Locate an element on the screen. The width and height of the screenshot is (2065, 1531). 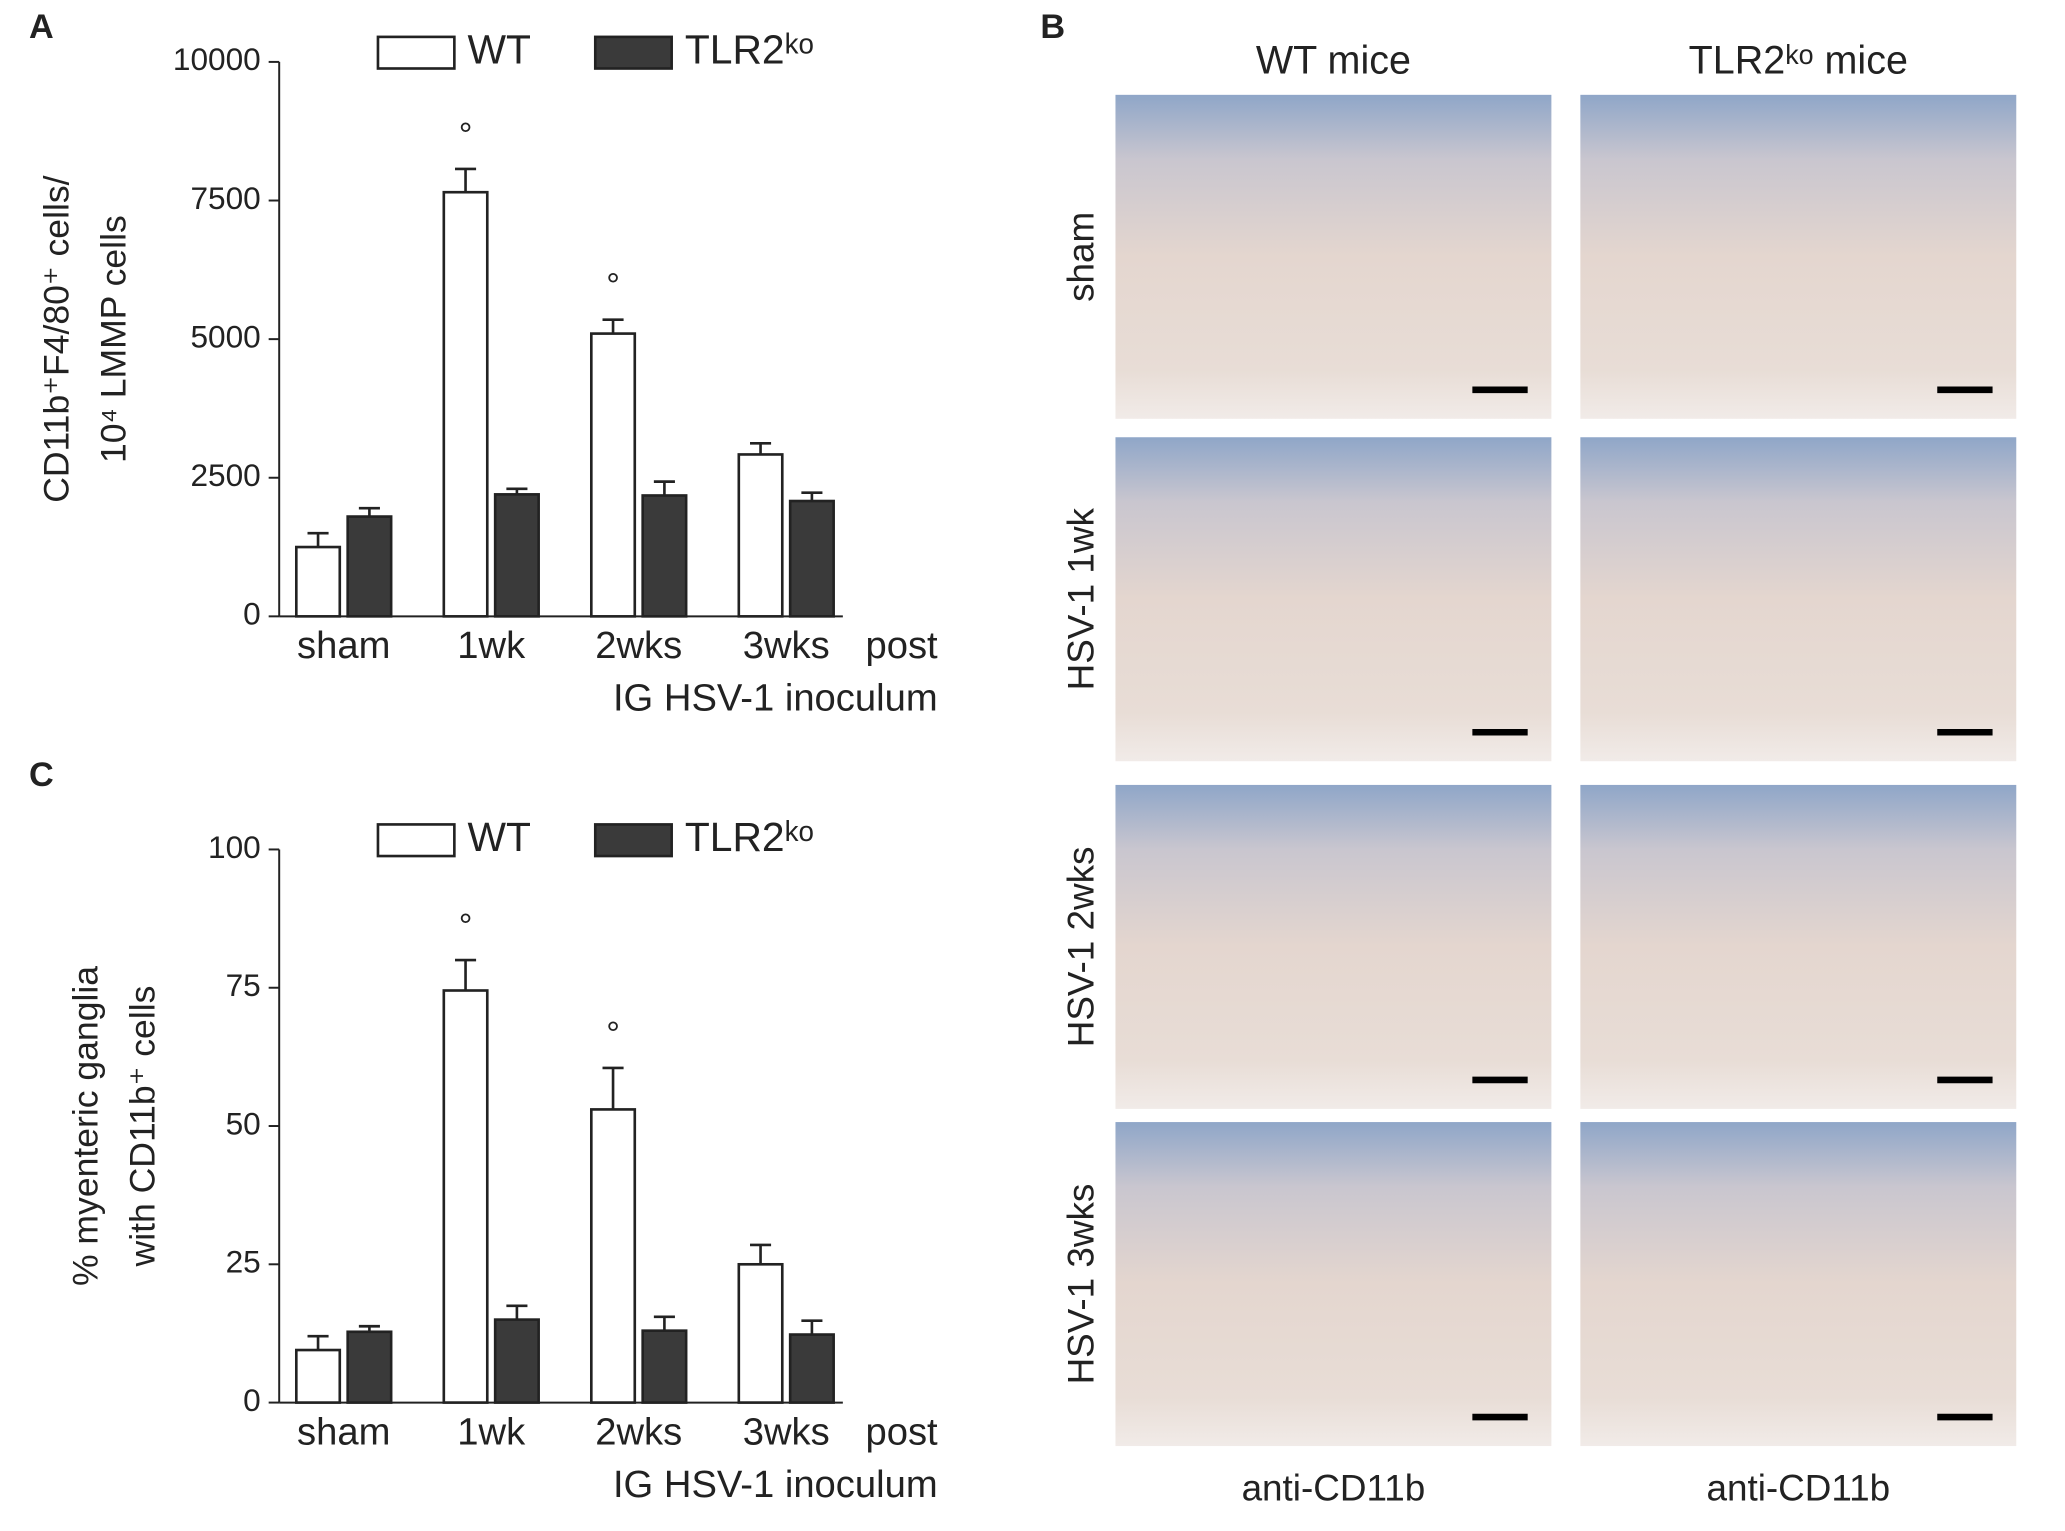
y-tick-label: 50 is located at coordinates (243, 1123).